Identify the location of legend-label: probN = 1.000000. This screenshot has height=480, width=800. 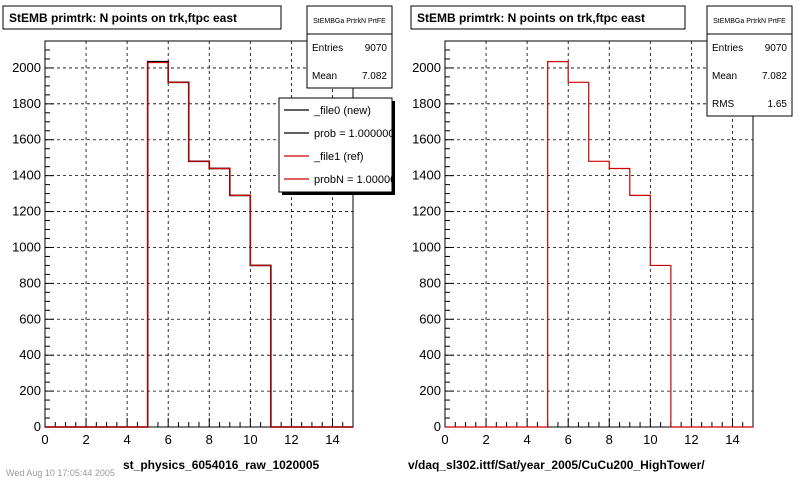
(358, 180).